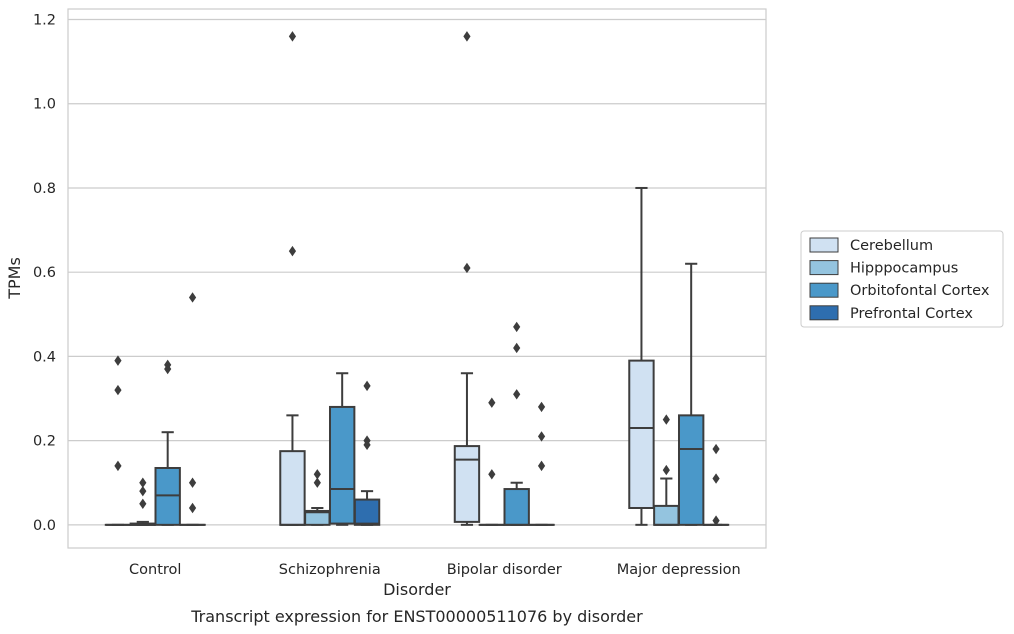 The width and height of the screenshot is (1014, 634). What do you see at coordinates (504, 570) in the screenshot?
I see `x-tick-label: Bipolar disorder` at bounding box center [504, 570].